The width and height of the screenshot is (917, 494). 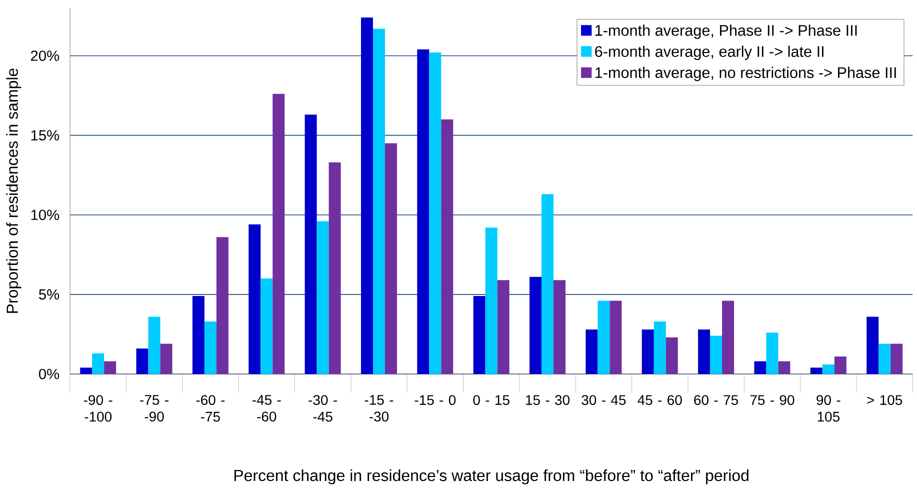 I want to click on y-tick-label: 10%, so click(x=45, y=215).